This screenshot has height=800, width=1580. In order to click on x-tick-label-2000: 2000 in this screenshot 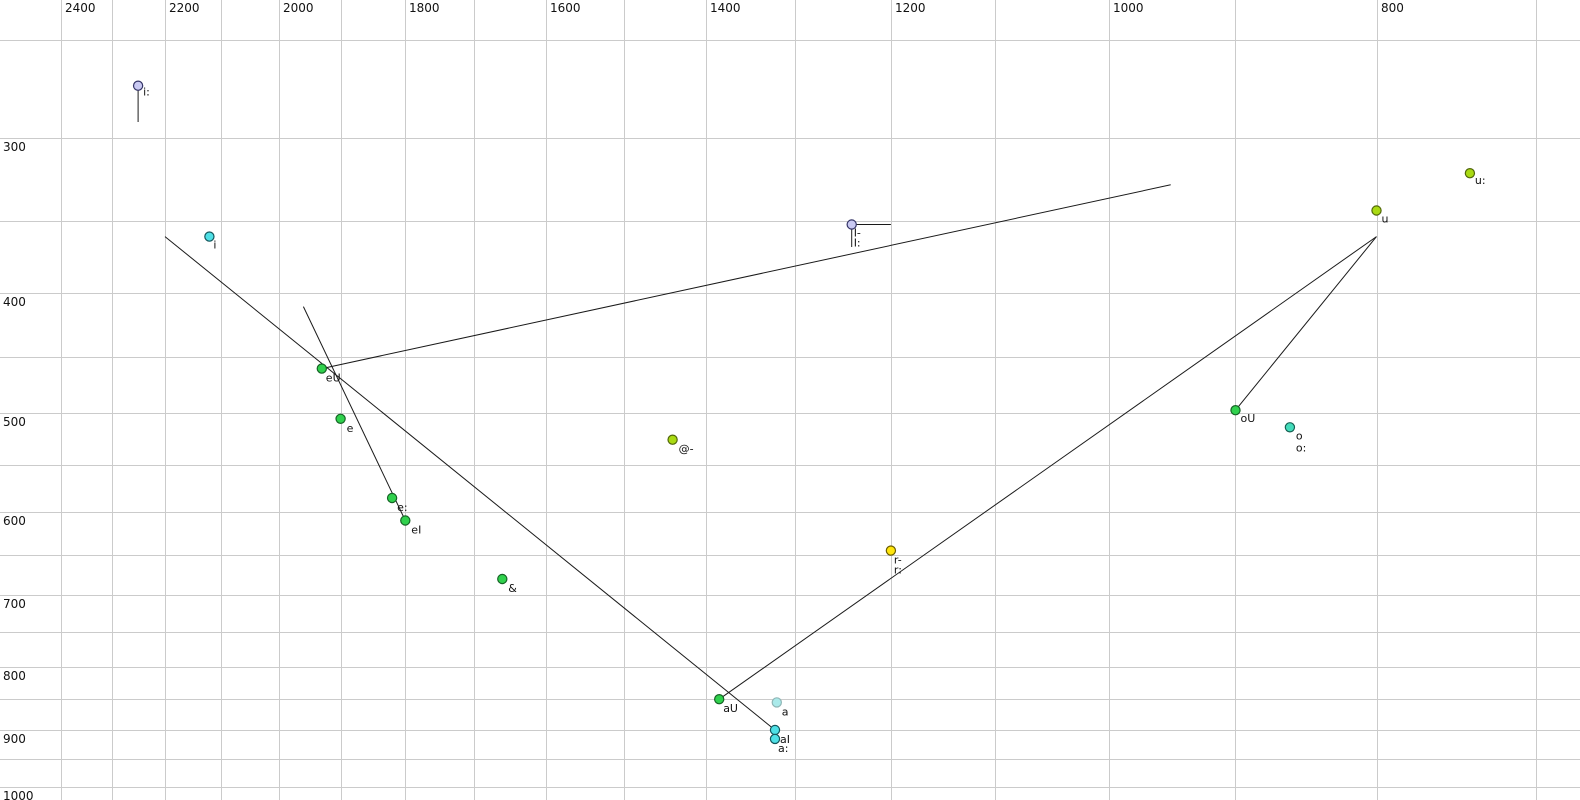, I will do `click(298, 8)`.